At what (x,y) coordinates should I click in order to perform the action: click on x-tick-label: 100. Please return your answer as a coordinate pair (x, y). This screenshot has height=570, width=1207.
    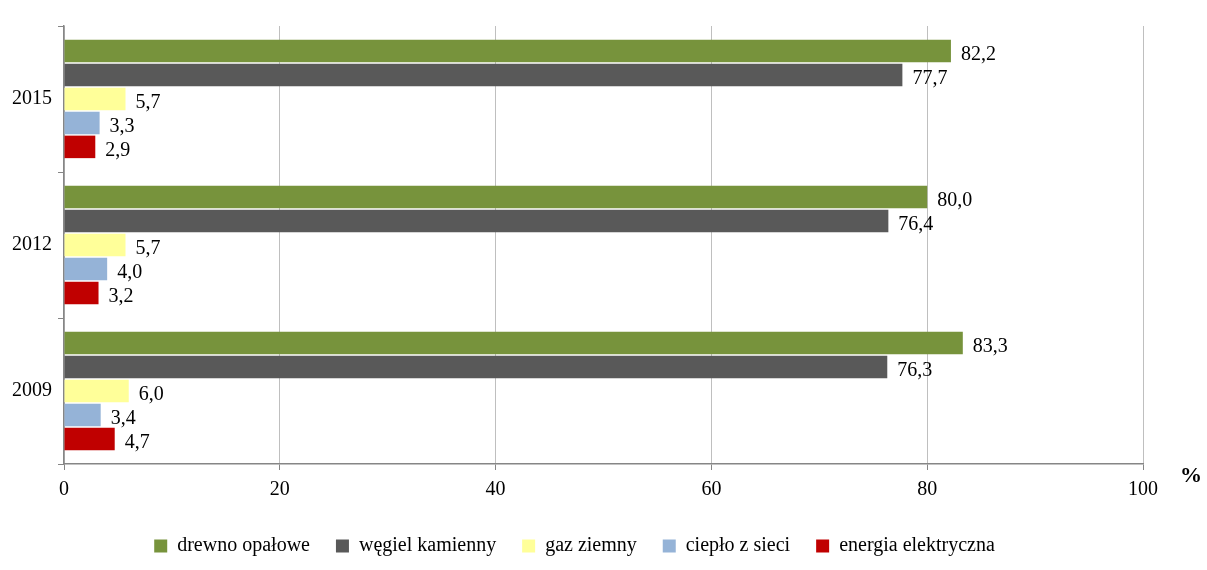
    Looking at the image, I should click on (1143, 488).